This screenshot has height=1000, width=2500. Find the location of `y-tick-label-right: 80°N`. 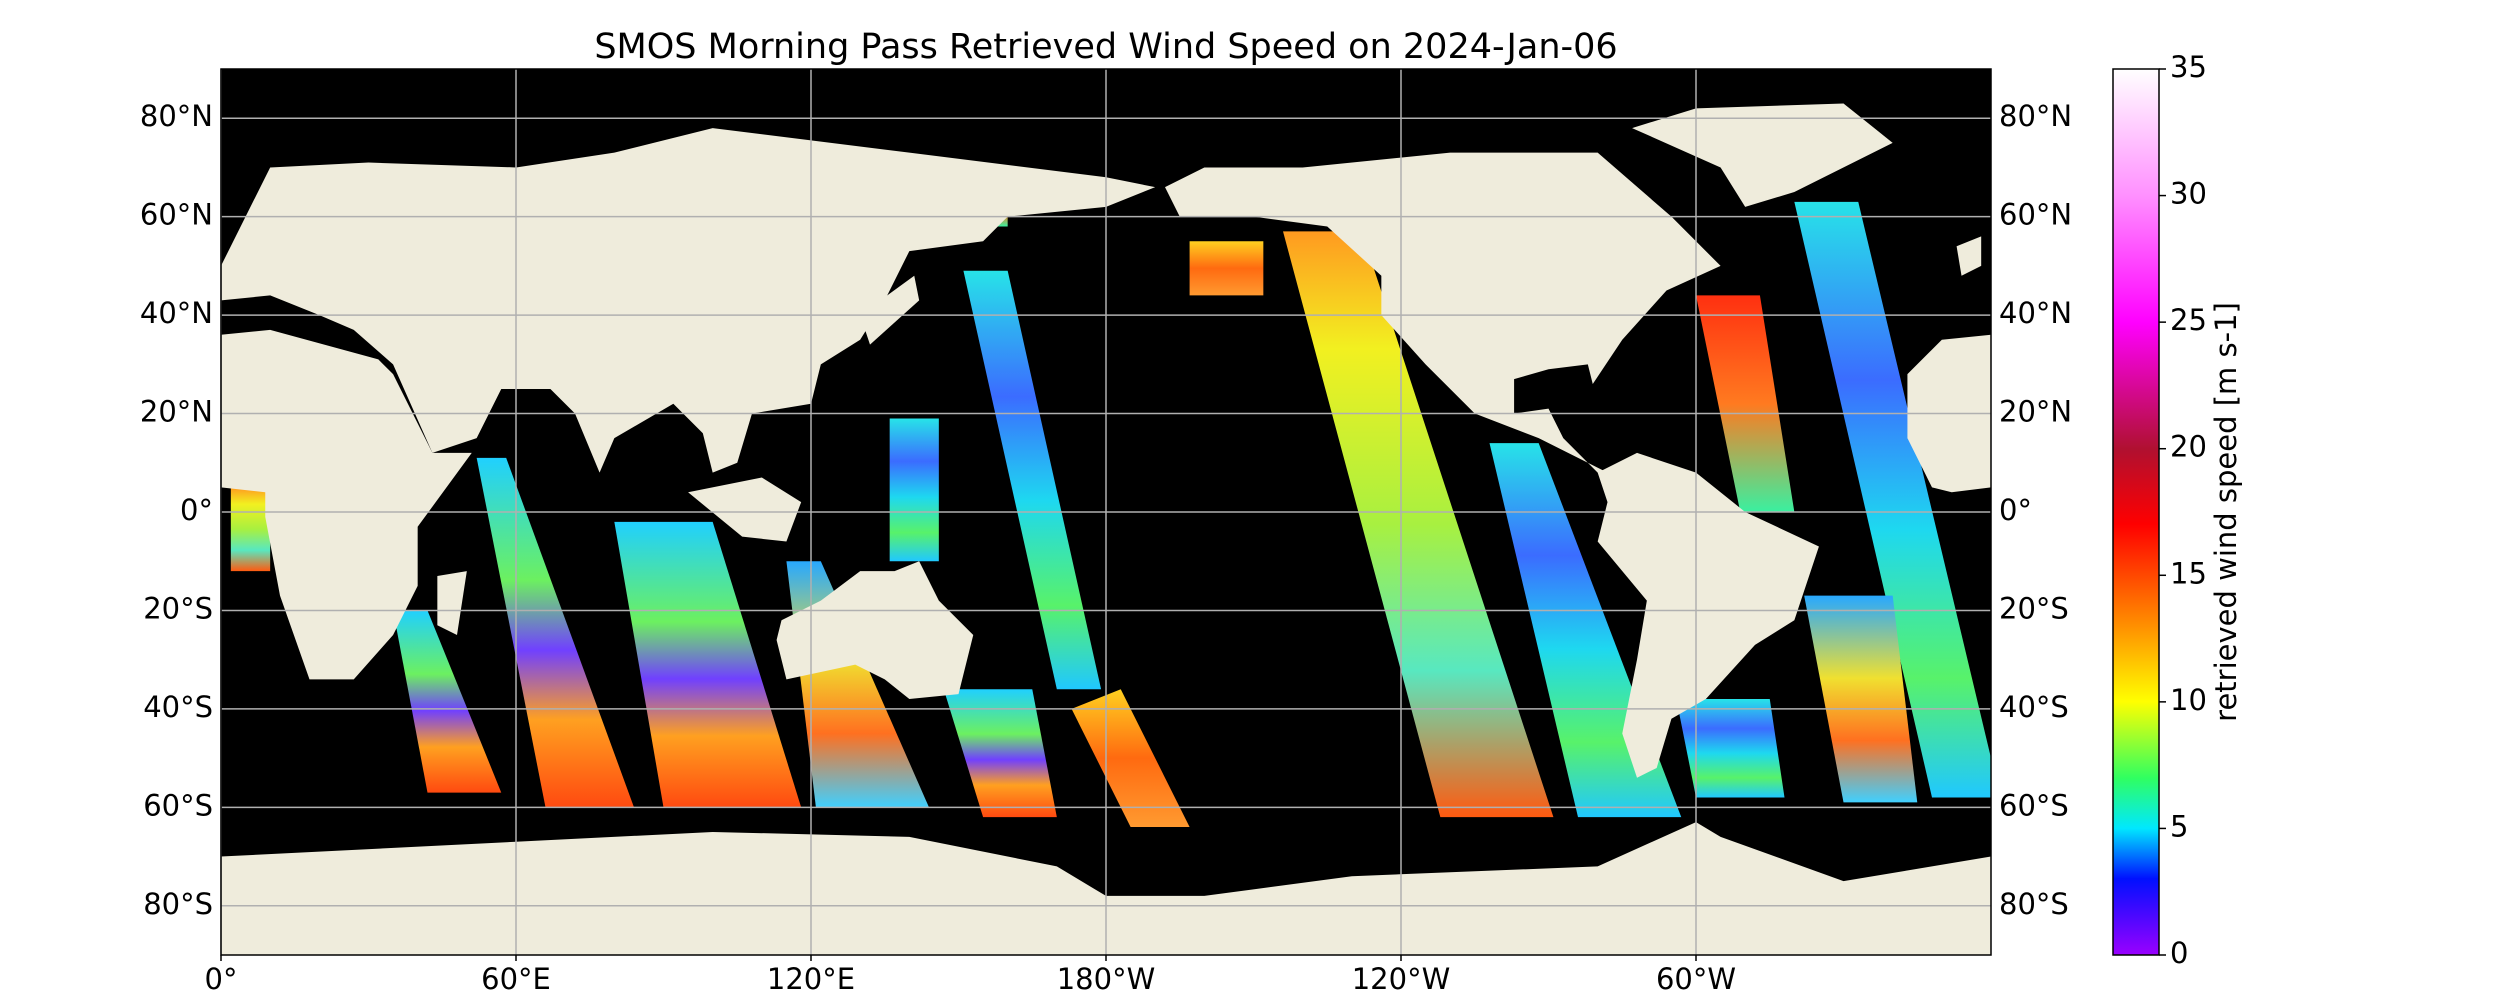

y-tick-label-right: 80°N is located at coordinates (2035, 116).